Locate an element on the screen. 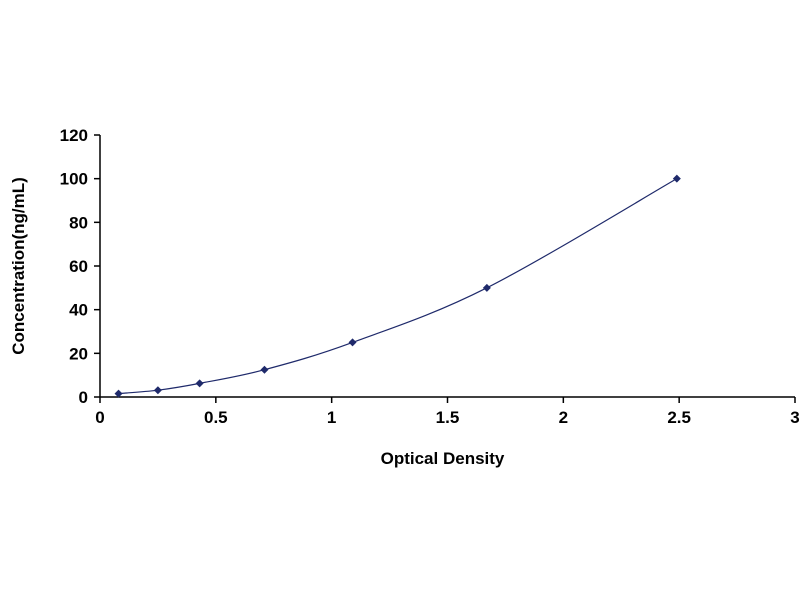 This screenshot has height=600, width=800. x-tick-label: 1 is located at coordinates (331, 417).